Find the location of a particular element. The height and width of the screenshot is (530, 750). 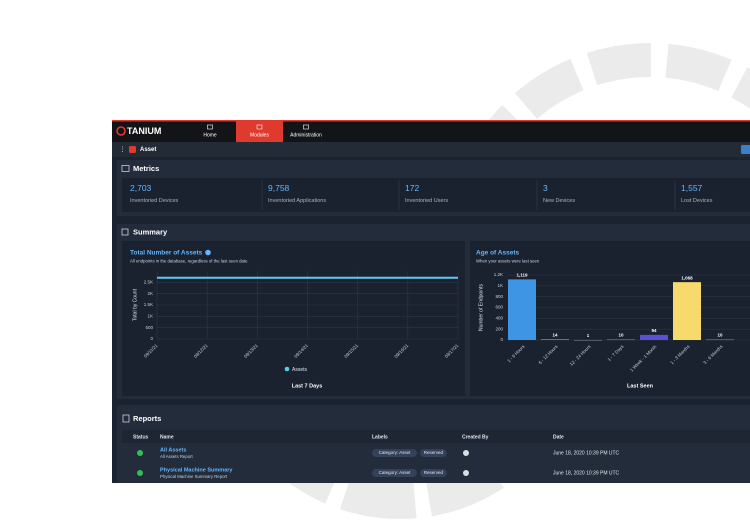

metric-label: Inventoried Devices is located at coordinates (154, 201).